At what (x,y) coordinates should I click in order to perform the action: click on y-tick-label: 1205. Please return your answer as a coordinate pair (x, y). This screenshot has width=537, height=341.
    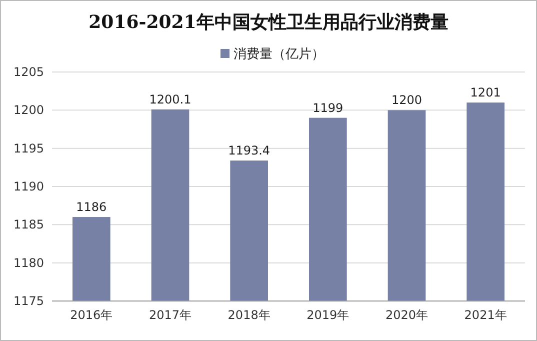
    Looking at the image, I should click on (28, 72).